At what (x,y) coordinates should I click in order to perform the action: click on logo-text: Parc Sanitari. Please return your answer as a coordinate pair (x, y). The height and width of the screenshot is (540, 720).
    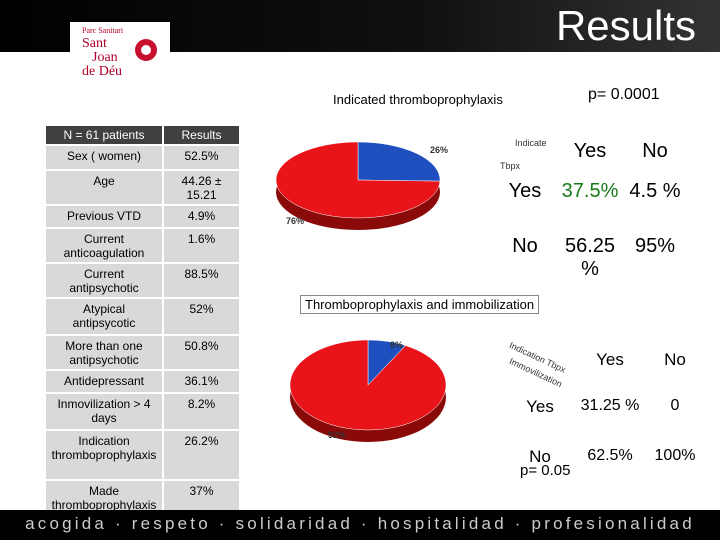
    Looking at the image, I should click on (103, 30).